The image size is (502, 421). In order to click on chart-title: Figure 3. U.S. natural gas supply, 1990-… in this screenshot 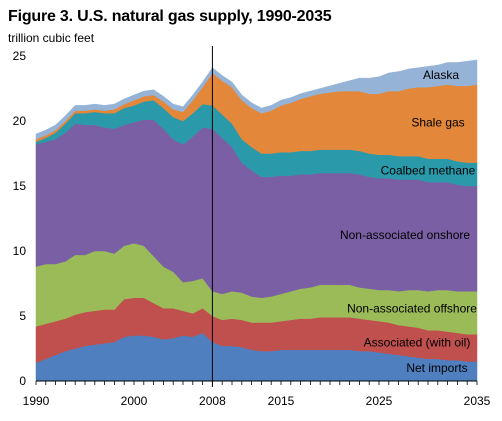, I will do `click(170, 16)`.